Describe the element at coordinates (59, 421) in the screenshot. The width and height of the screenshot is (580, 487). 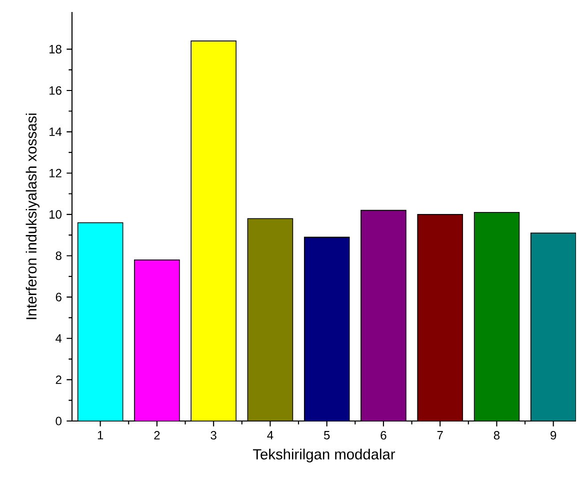
I see `y-tick-label: 0` at that location.